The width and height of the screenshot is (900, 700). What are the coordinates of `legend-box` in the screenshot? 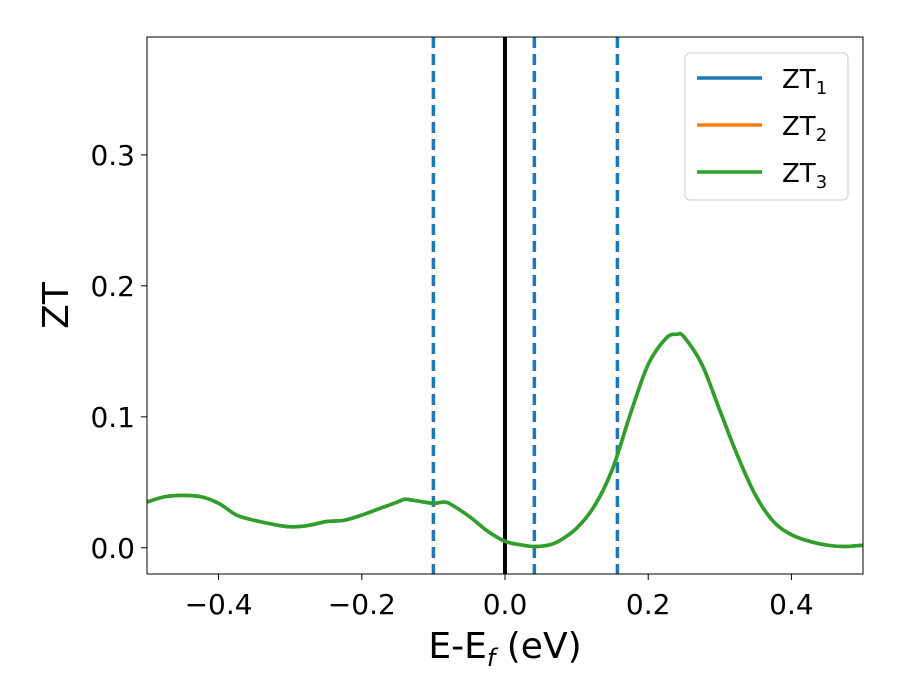 It's located at (766, 126).